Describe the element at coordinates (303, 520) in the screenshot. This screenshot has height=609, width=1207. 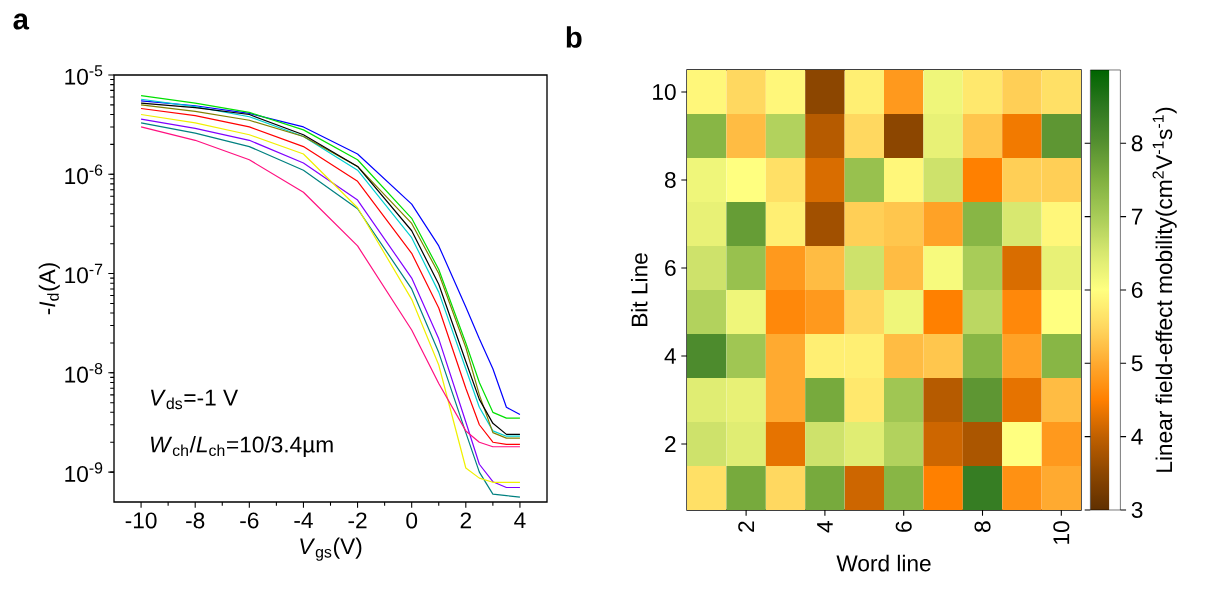
I see `x-tick-label: -4` at that location.